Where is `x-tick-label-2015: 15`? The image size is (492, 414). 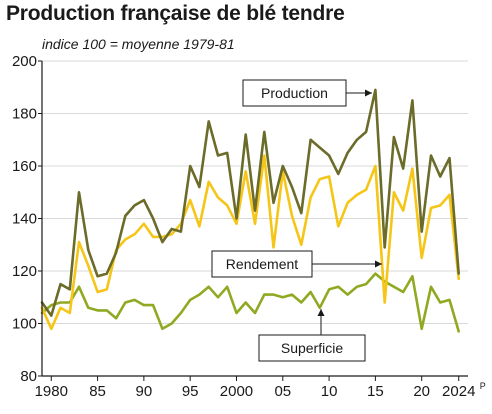
x-tick-label-2015: 15 is located at coordinates (375, 391).